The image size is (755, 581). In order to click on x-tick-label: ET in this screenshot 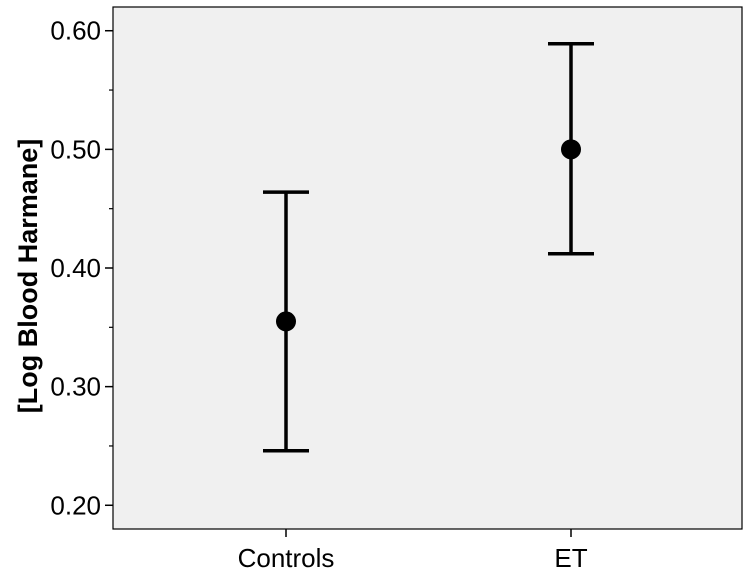, I will do `click(570, 558)`.